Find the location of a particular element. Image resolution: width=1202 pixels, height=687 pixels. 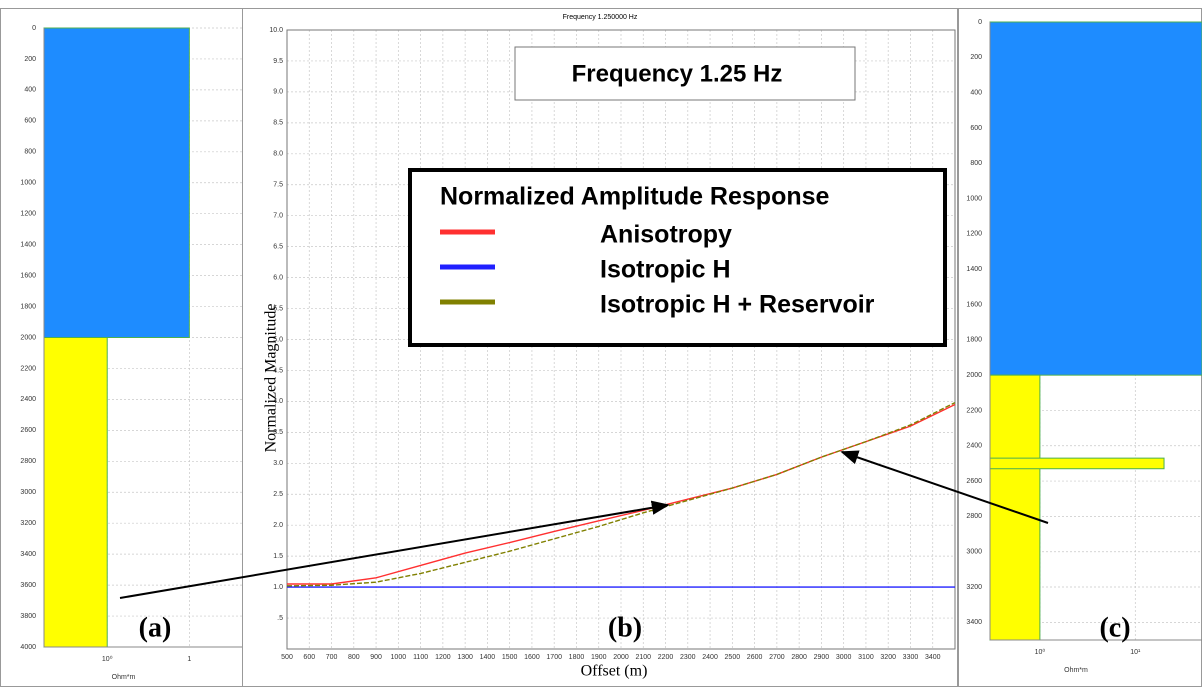

x-tick-label: 700 is located at coordinates (332, 657).